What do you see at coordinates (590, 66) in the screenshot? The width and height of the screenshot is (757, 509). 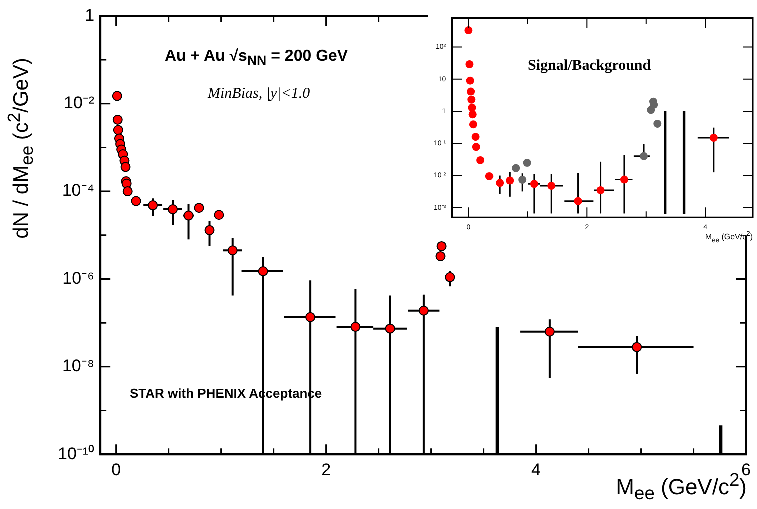 I see `text: Signal/Background` at bounding box center [590, 66].